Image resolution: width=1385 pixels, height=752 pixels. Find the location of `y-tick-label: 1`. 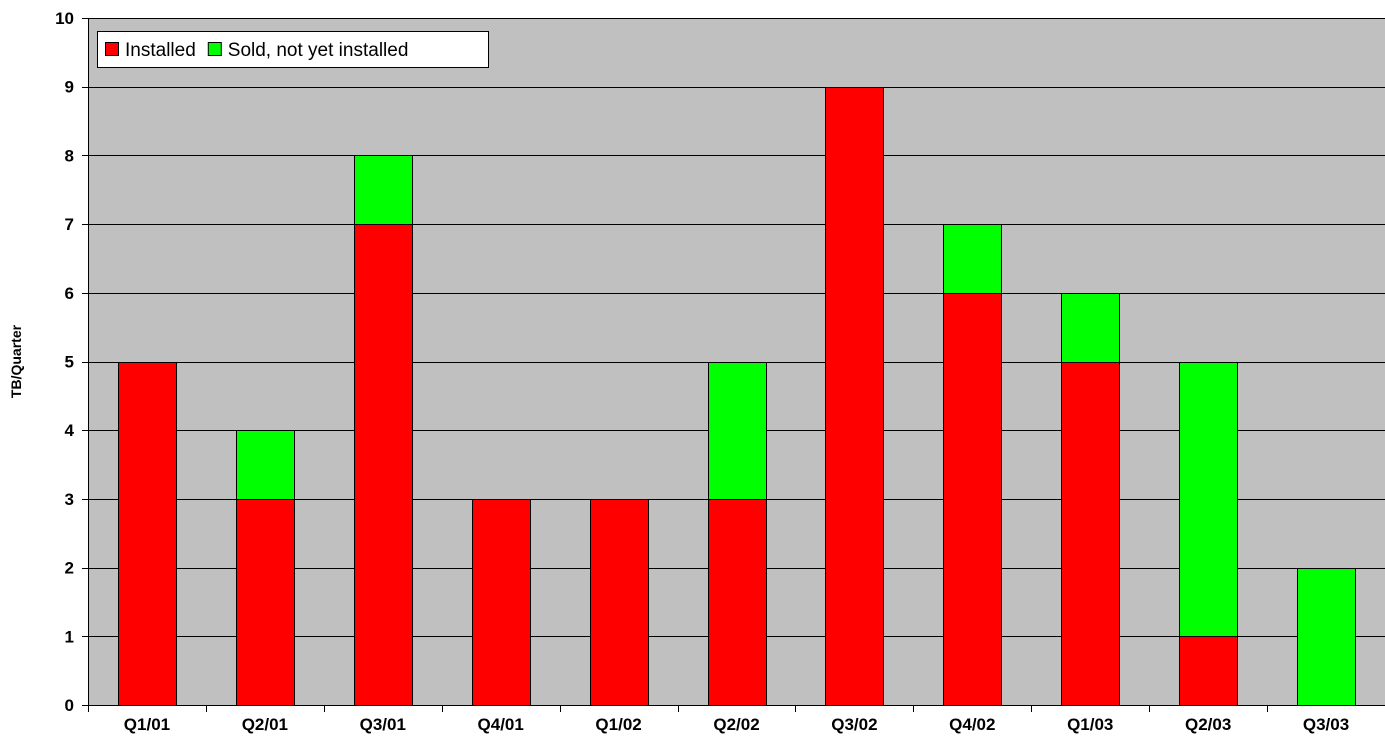

y-tick-label: 1 is located at coordinates (69, 636).